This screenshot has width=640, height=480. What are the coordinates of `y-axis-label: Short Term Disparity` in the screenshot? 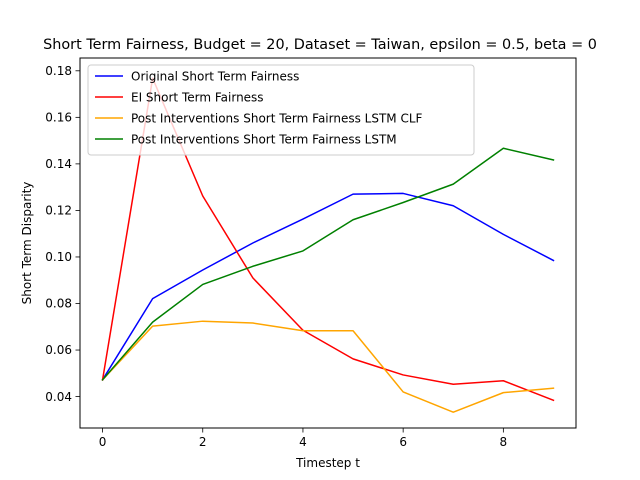 It's located at (27, 243).